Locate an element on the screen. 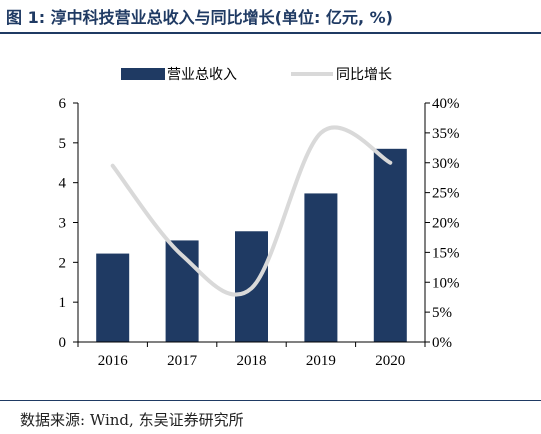  source-divider is located at coordinates (270, 400).